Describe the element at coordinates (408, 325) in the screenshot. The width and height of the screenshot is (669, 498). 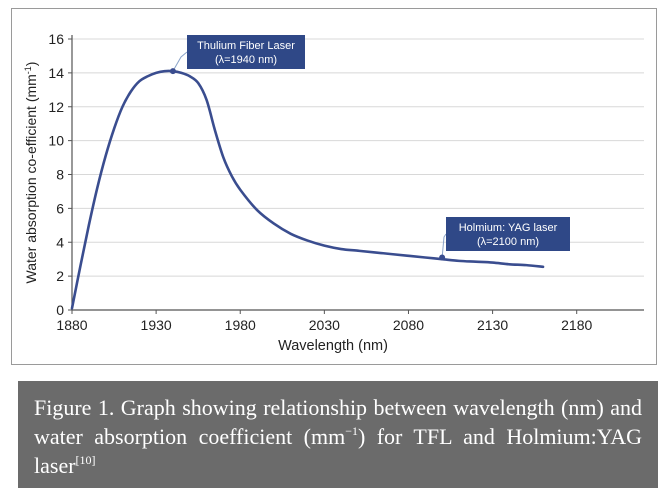
I see `x-tick-label-2080: 2080` at that location.